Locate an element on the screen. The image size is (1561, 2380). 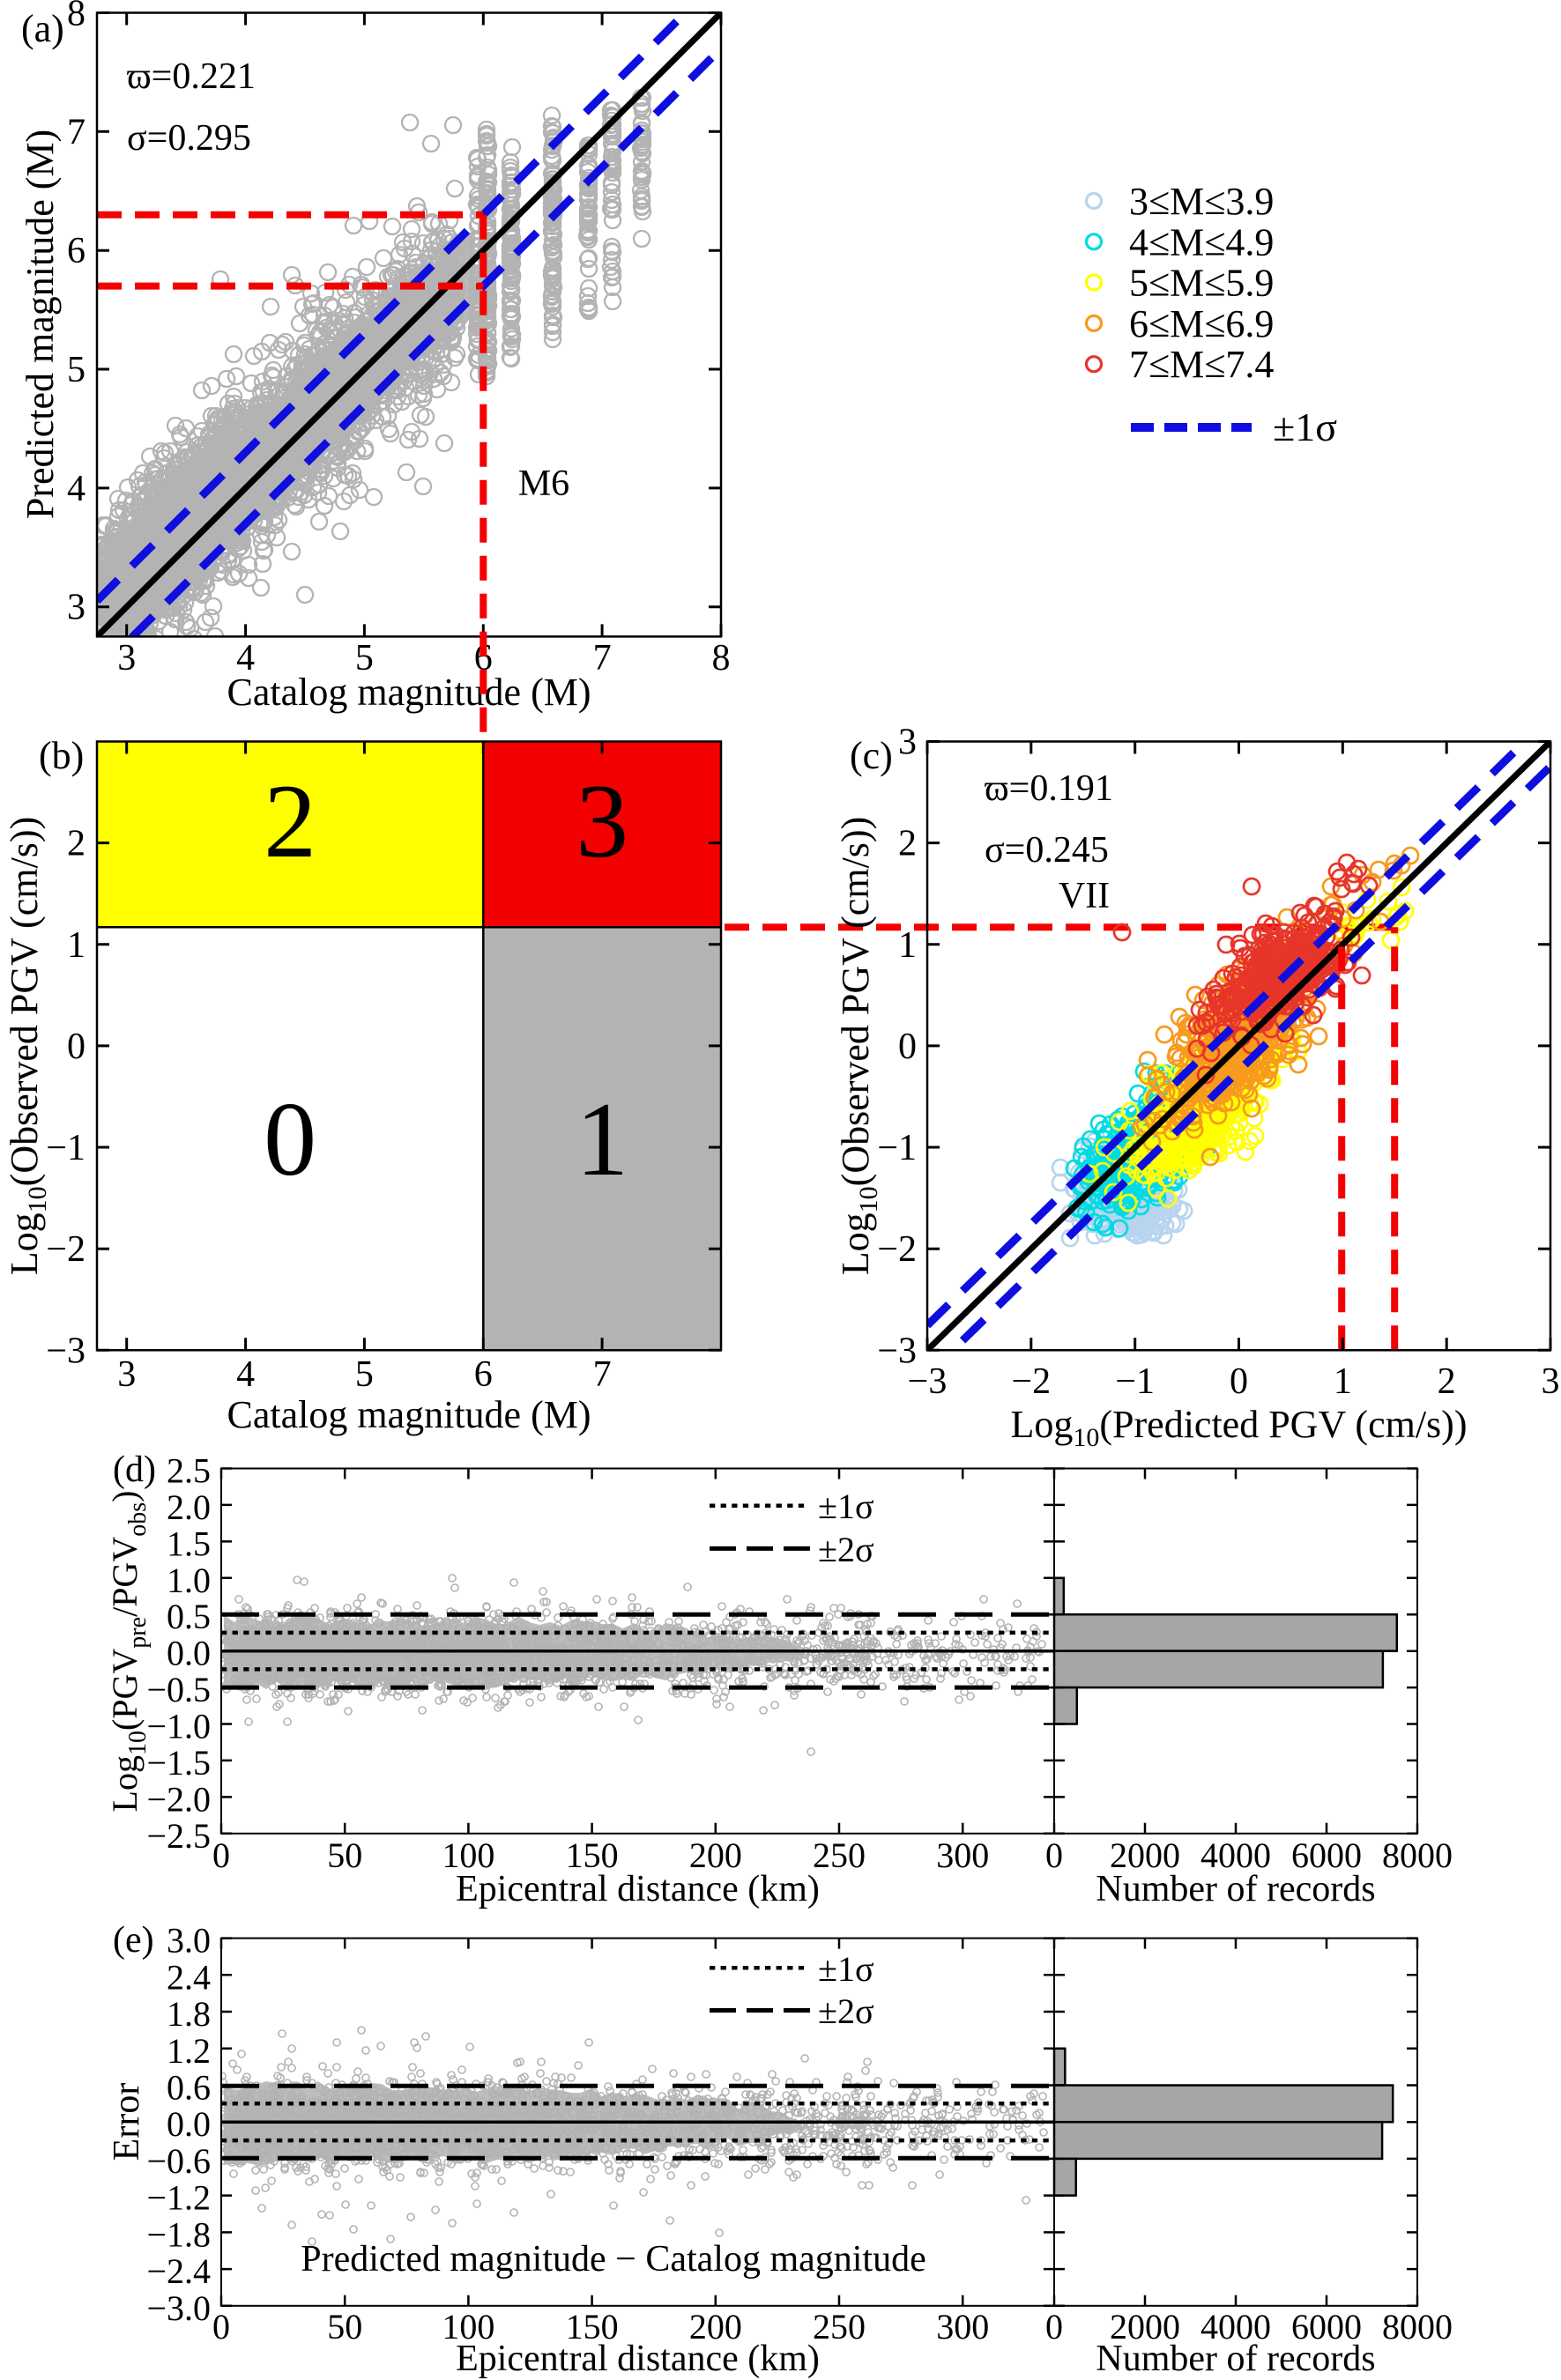
svg-text: 7≤M≤7.4 is located at coordinates (1201, 364).